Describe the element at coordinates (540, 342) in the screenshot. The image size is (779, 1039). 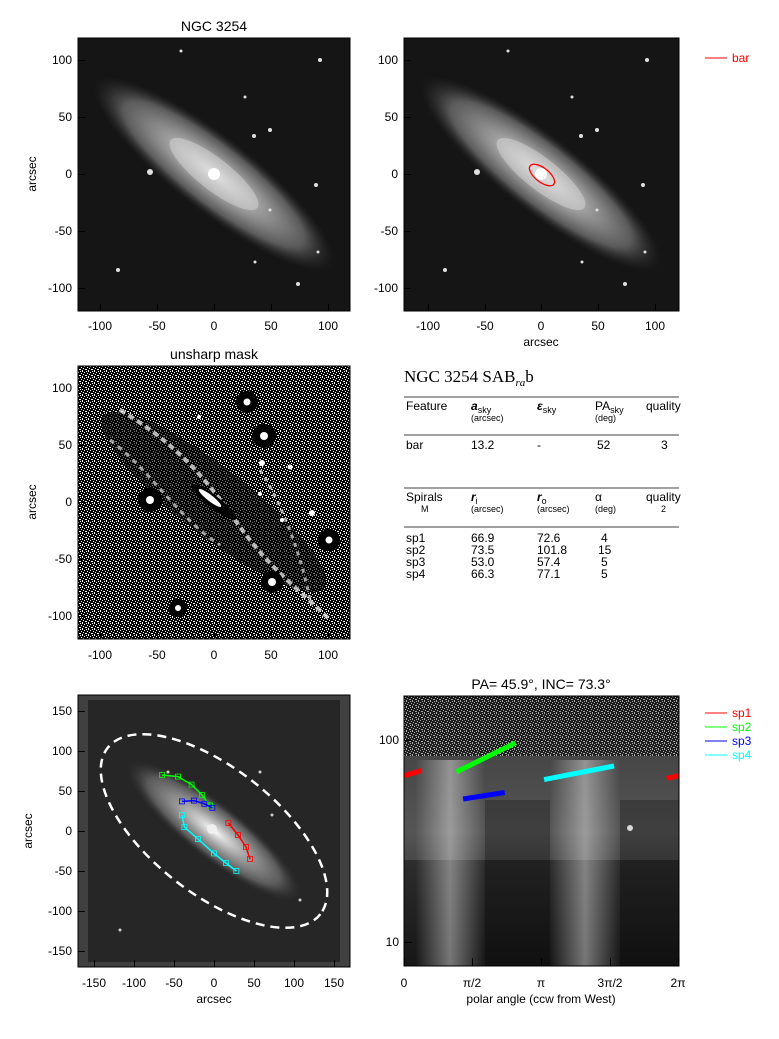
I see `x-axis-label: arcsec` at that location.